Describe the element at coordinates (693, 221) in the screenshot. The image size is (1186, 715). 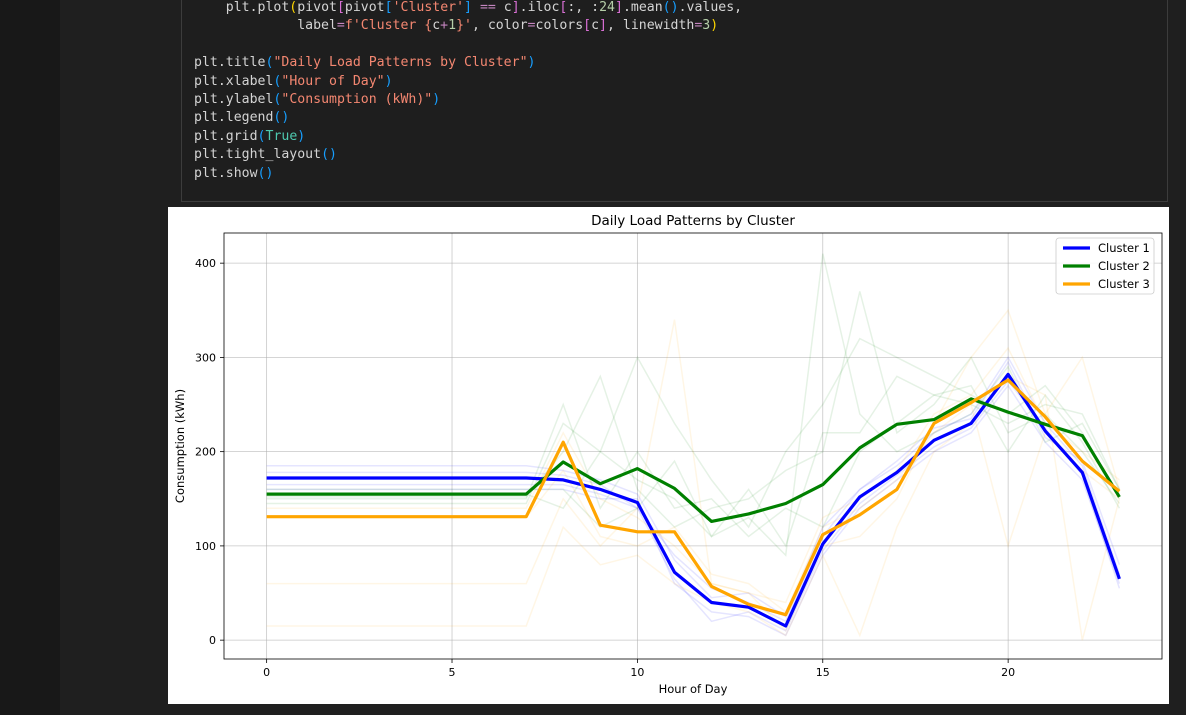
I see `chart-title: Daily Load Patterns by Cluster` at that location.